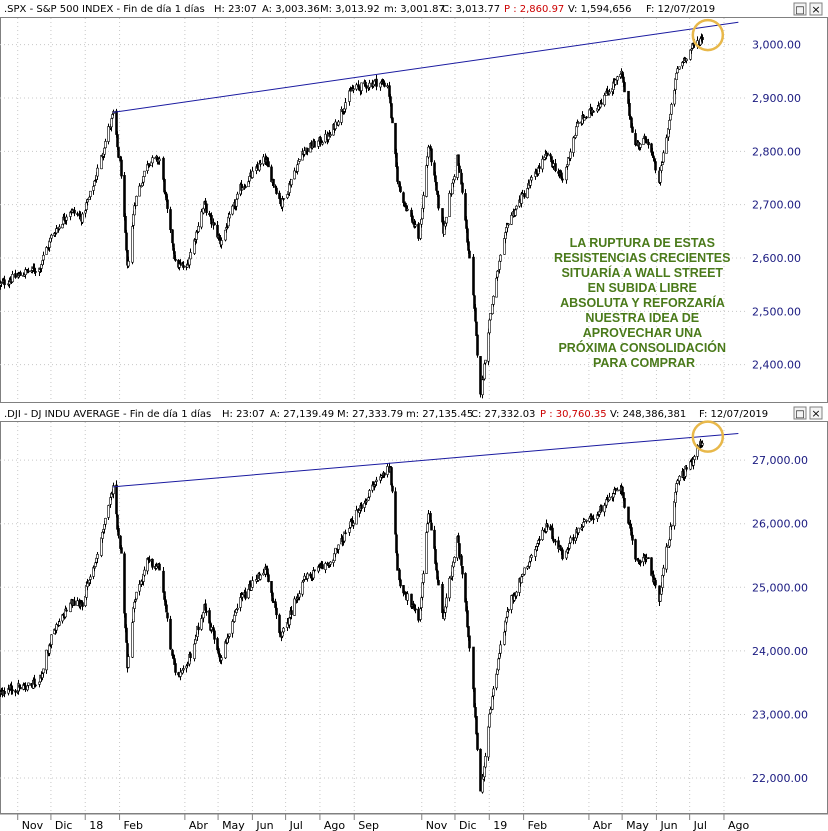  I want to click on x-tick-label: Feb, so click(537, 825).